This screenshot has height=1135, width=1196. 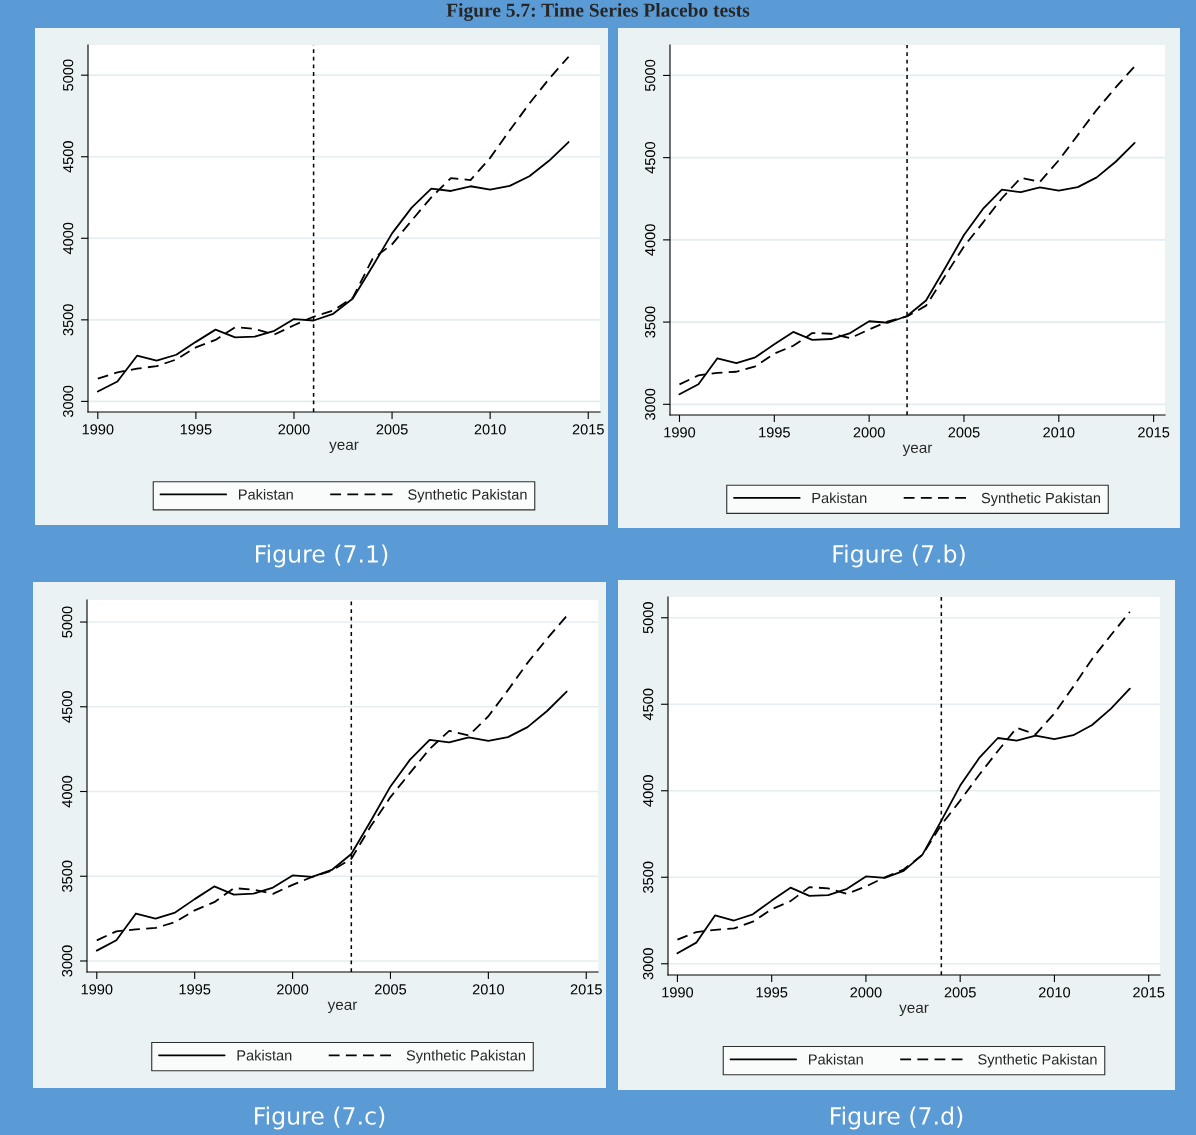 What do you see at coordinates (897, 1118) in the screenshot?
I see `text: Figure (7.d)` at bounding box center [897, 1118].